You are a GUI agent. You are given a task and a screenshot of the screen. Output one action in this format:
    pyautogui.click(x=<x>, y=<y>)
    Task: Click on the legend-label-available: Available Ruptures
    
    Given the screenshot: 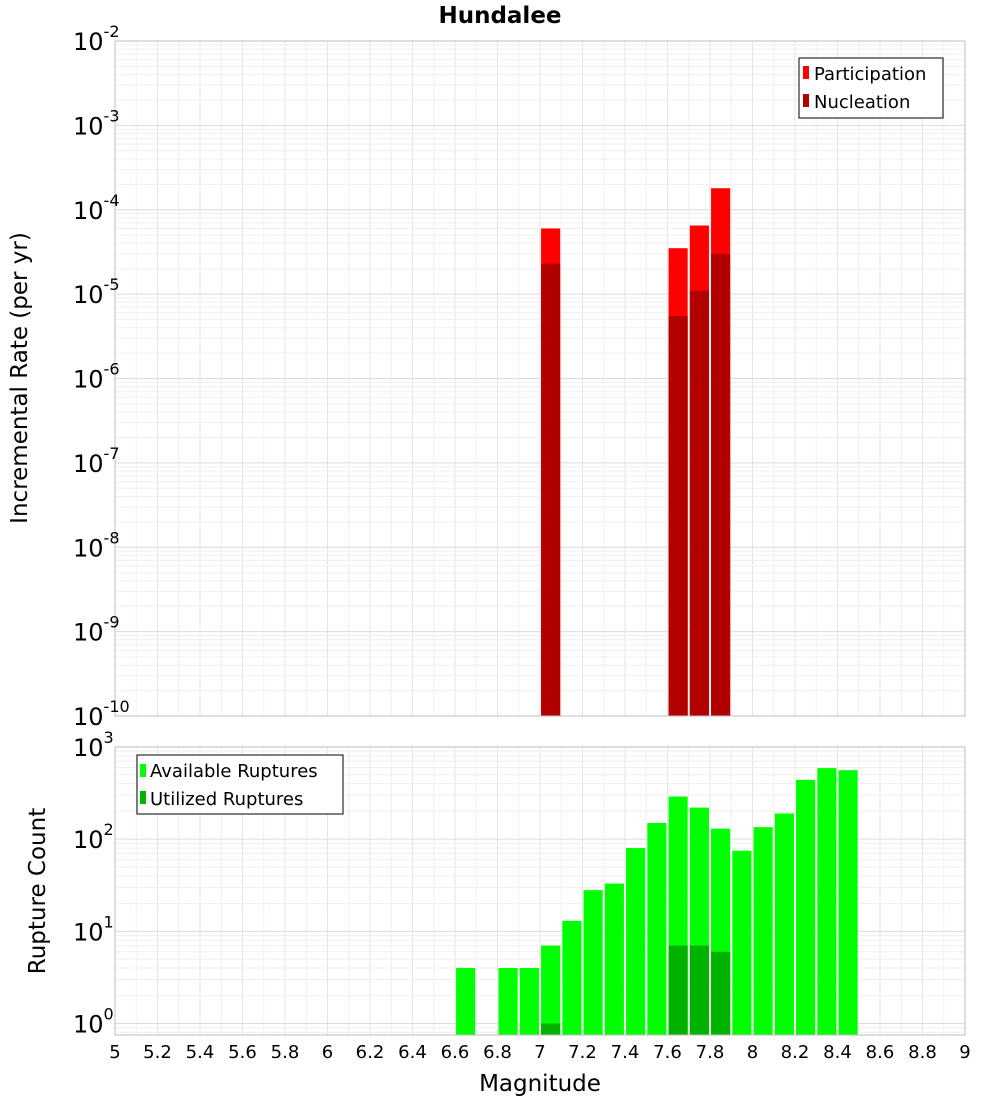 What is the action you would take?
    pyautogui.click(x=234, y=771)
    